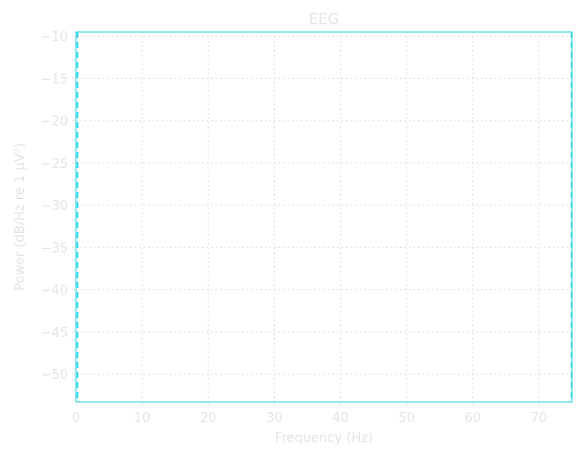  I want to click on x-tick-label: 60, so click(473, 418).